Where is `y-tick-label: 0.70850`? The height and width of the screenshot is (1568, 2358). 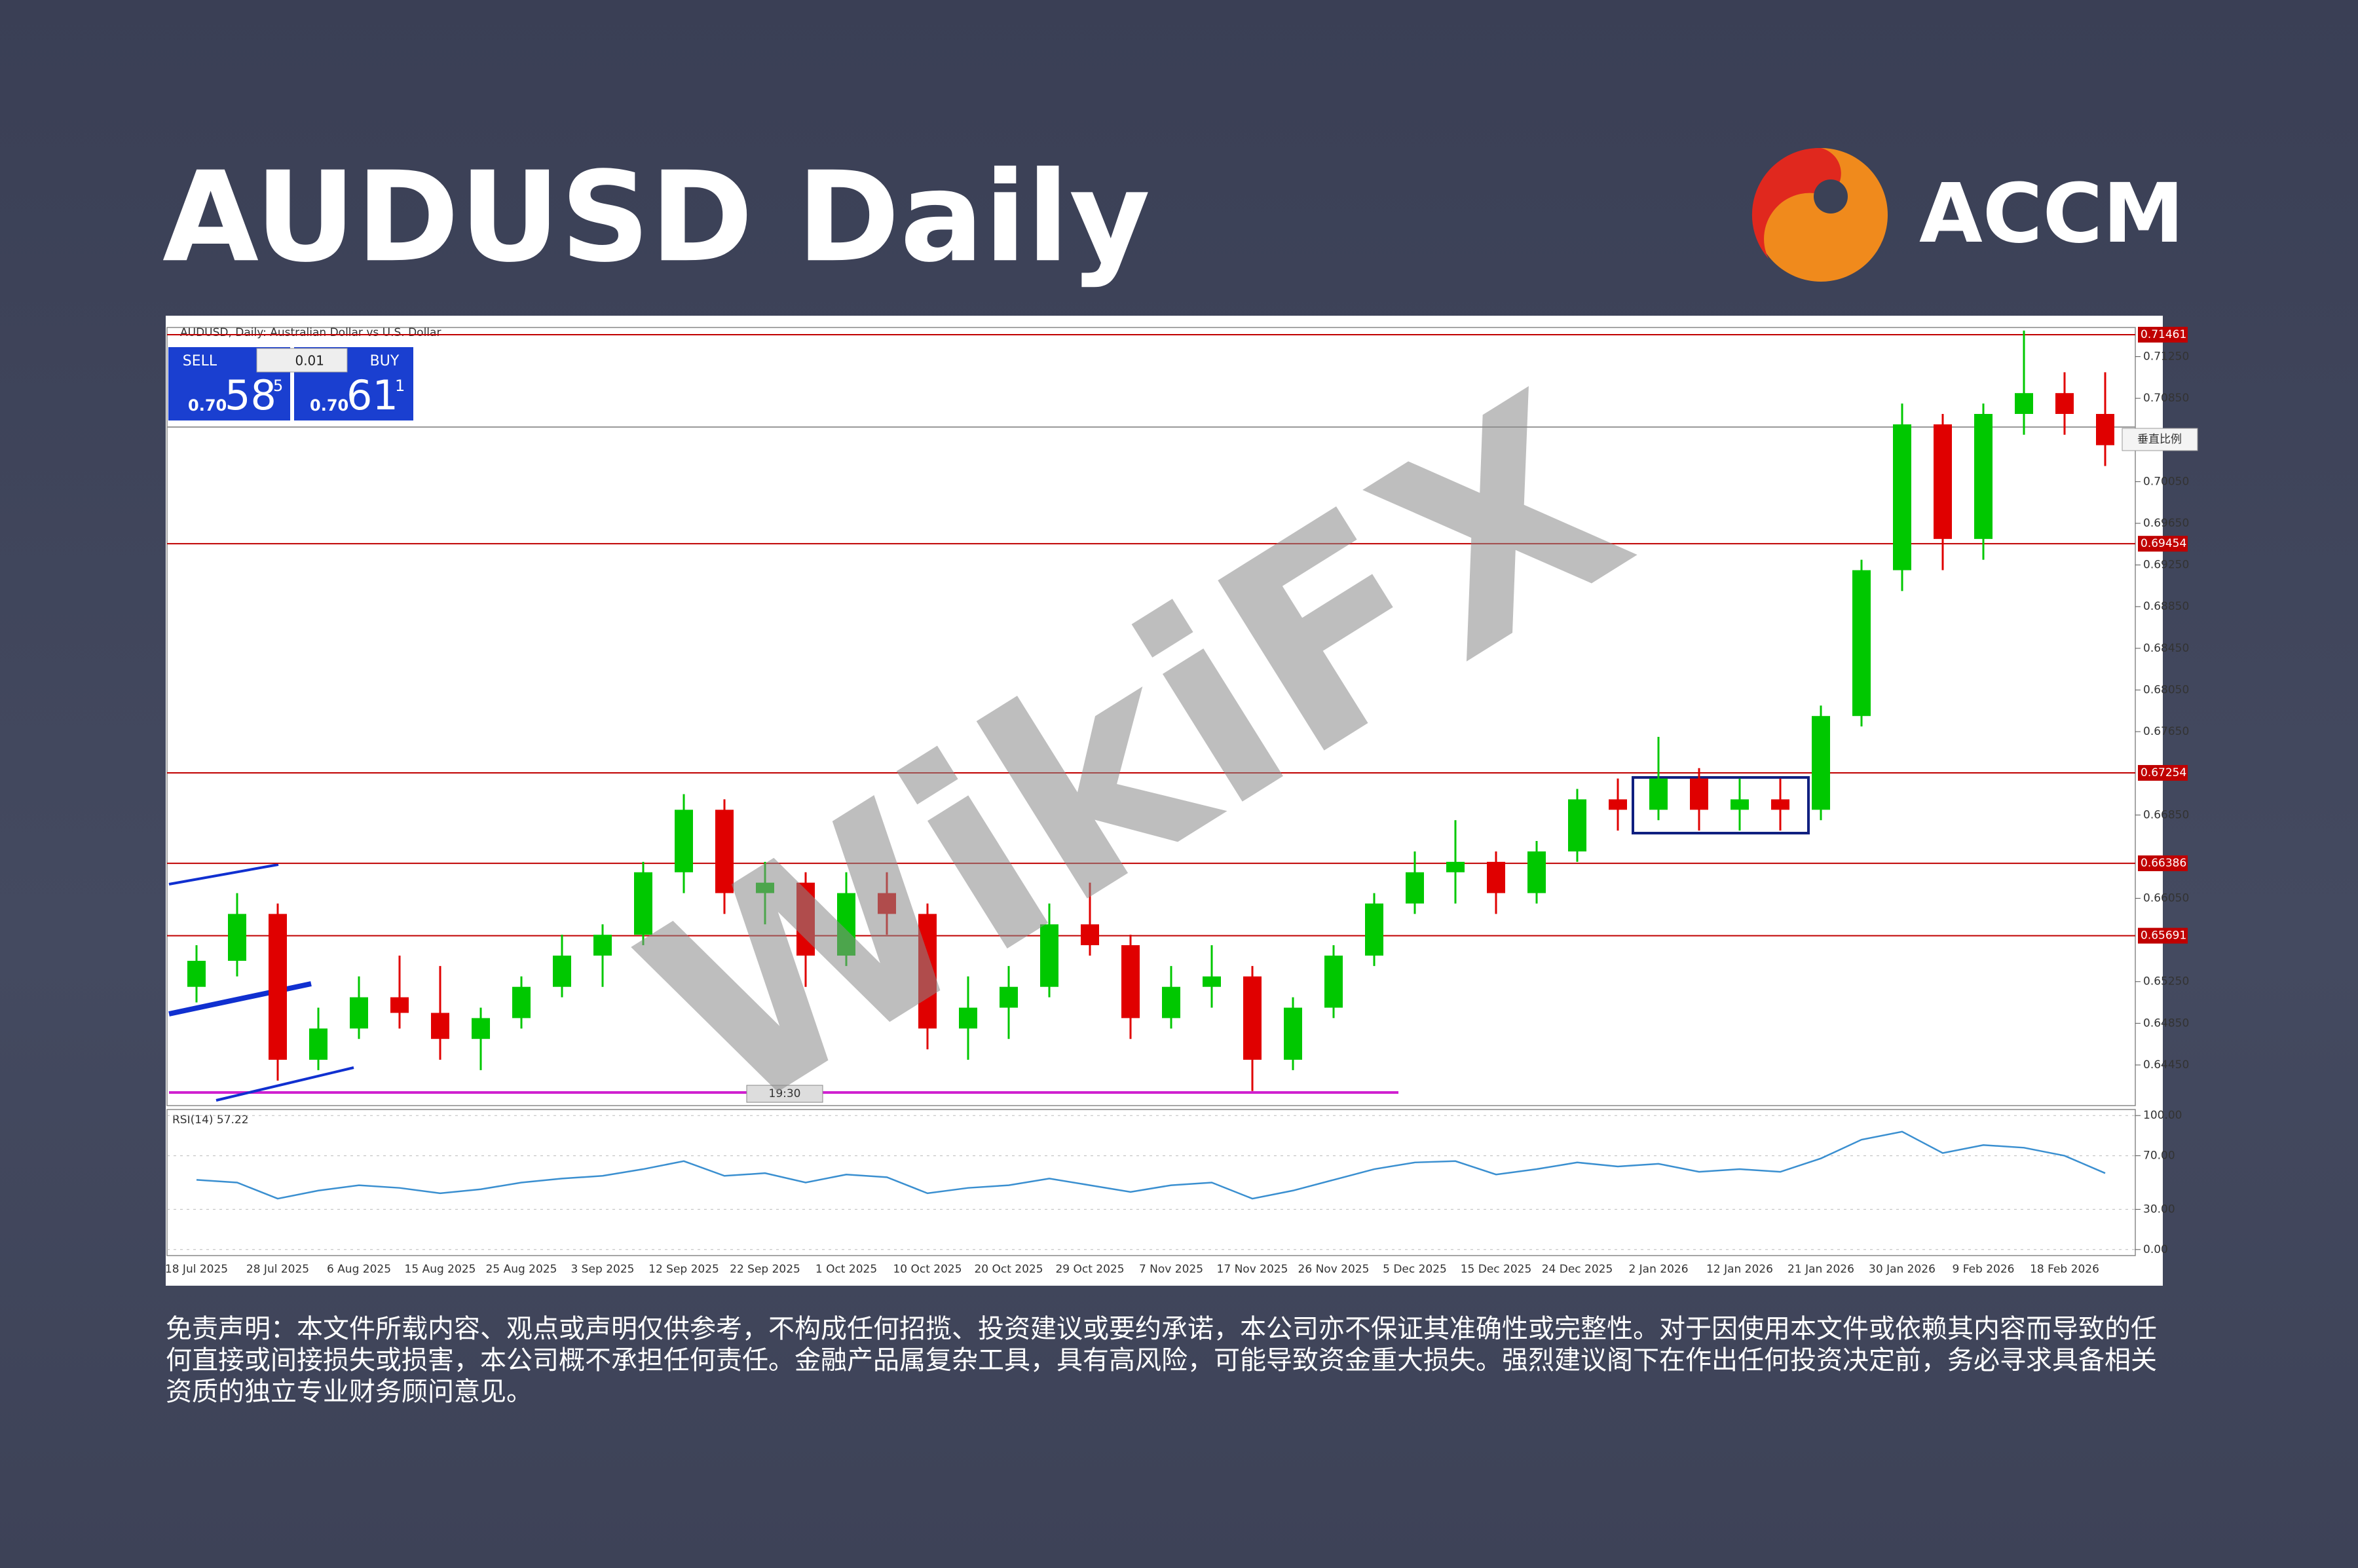 y-tick-label: 0.70850 is located at coordinates (2166, 398).